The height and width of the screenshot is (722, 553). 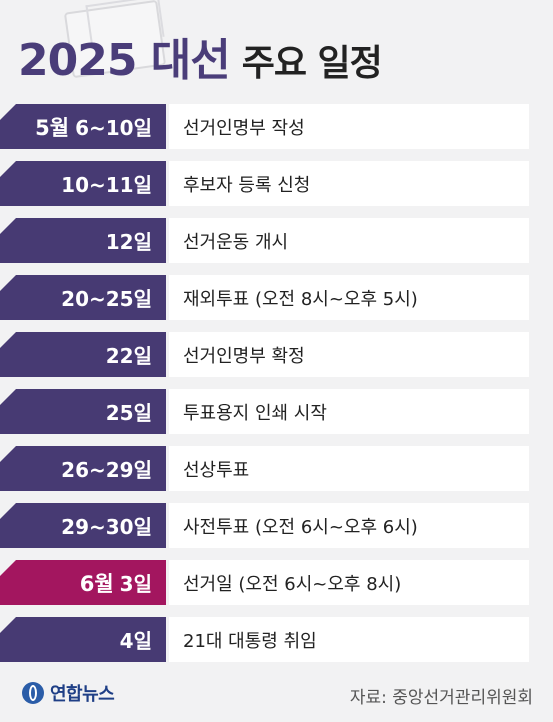 I want to click on schedule-row: 25일 투표용지 인쇄 시작, so click(x=276, y=411).